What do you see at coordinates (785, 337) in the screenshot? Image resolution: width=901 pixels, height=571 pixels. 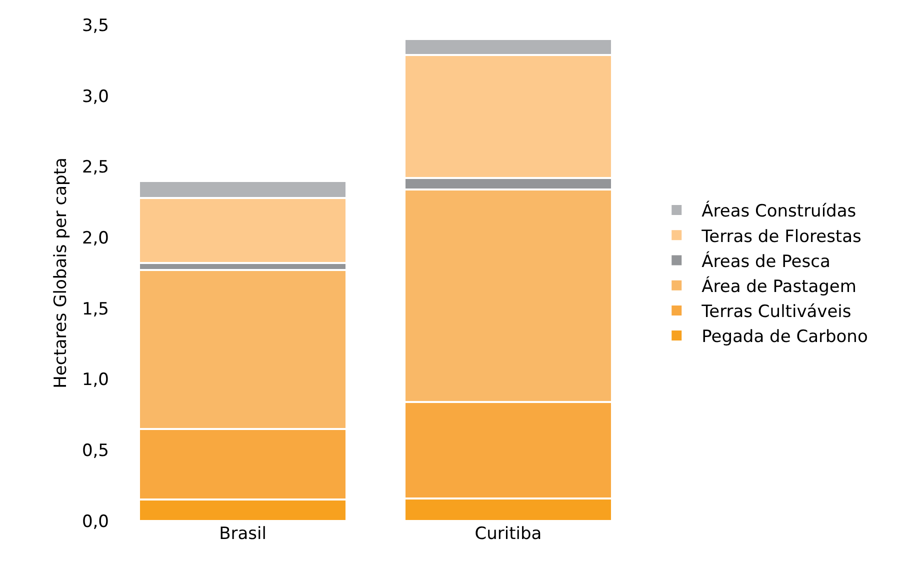 I see `legend-label: Pegada de Carbono` at bounding box center [785, 337].